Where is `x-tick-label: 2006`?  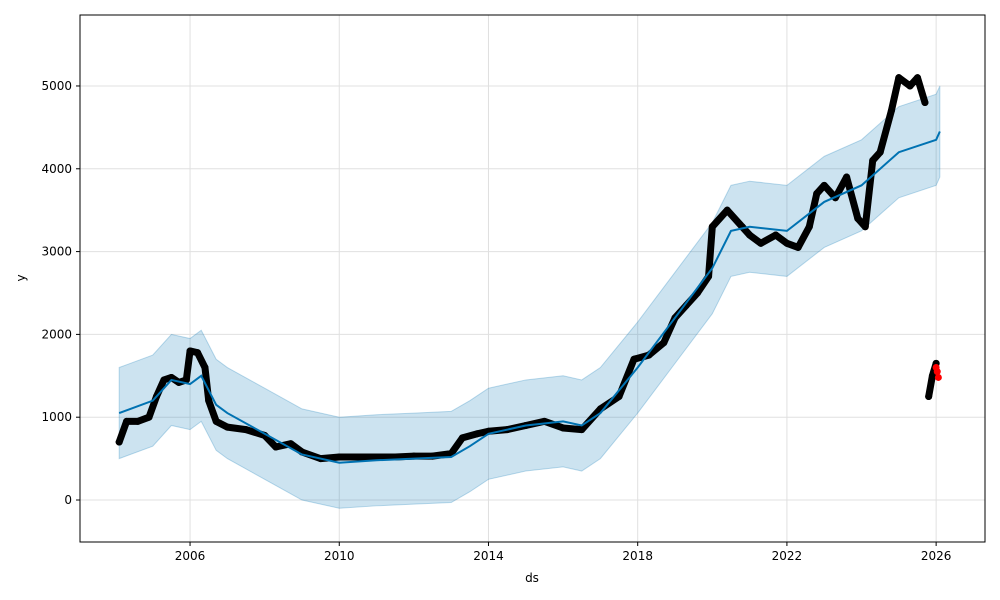 x-tick-label: 2006 is located at coordinates (190, 556).